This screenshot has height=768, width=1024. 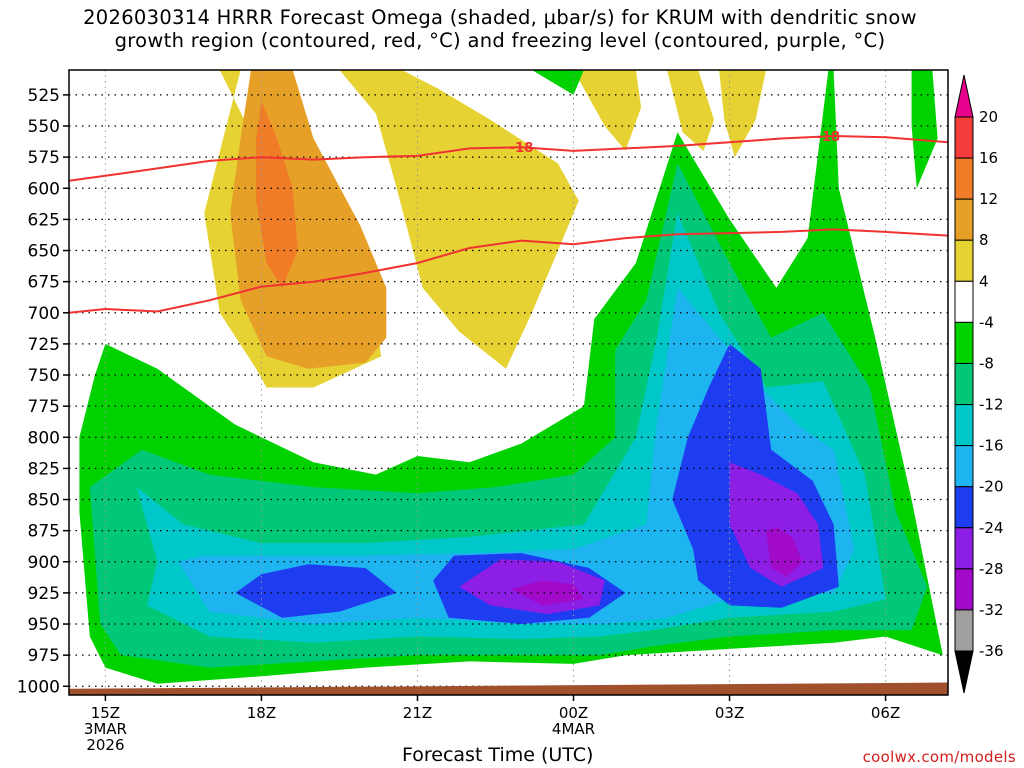 I want to click on y-tick-label: 550, so click(x=44, y=127).